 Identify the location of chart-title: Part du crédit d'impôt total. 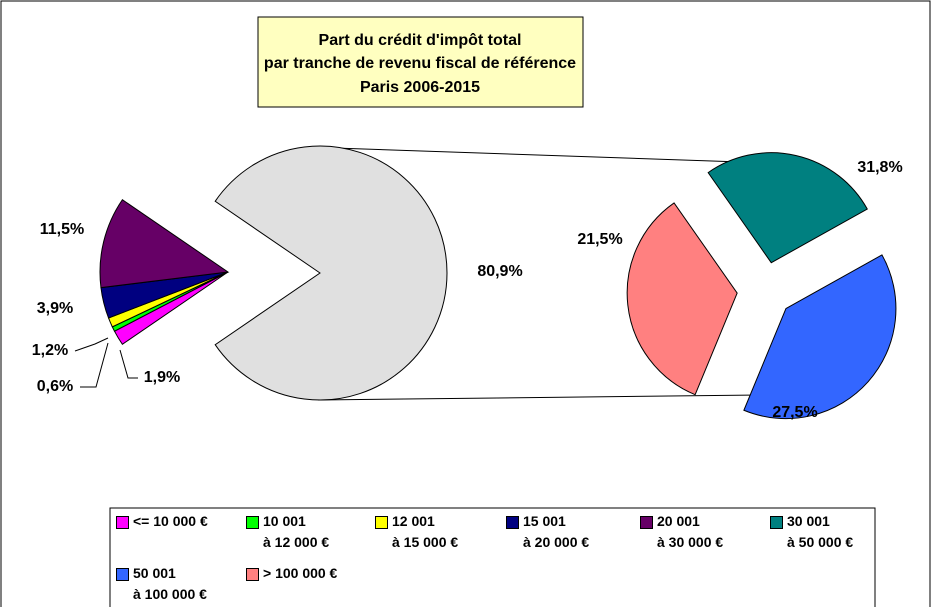
(420, 40).